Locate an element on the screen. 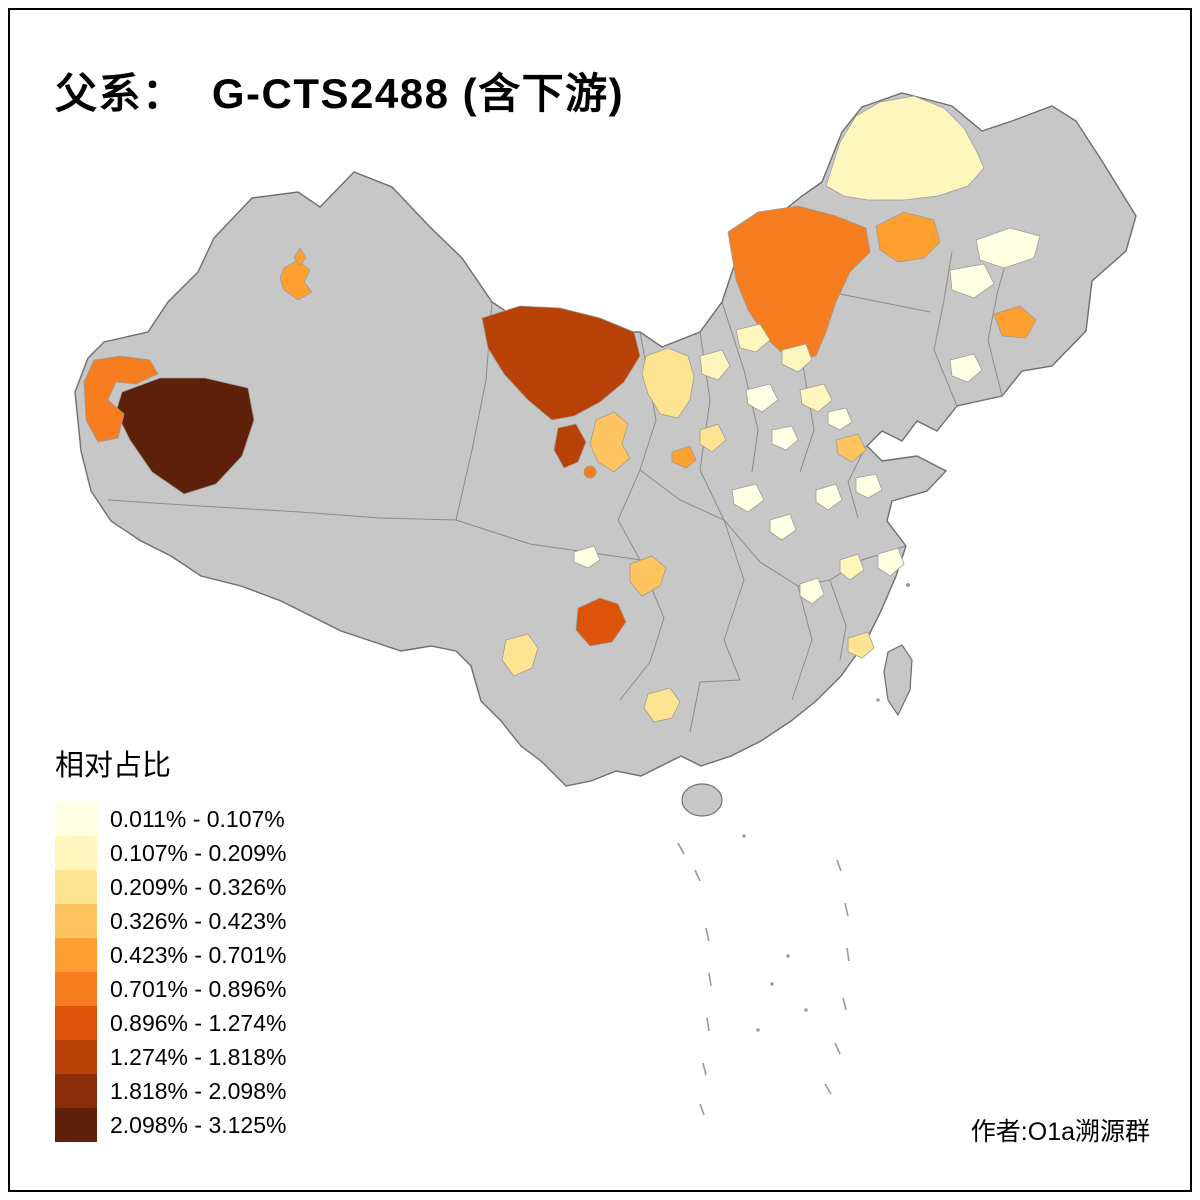 Image resolution: width=1200 pixels, height=1200 pixels. legend-row: 0.701% - 0.896% is located at coordinates (170, 989).